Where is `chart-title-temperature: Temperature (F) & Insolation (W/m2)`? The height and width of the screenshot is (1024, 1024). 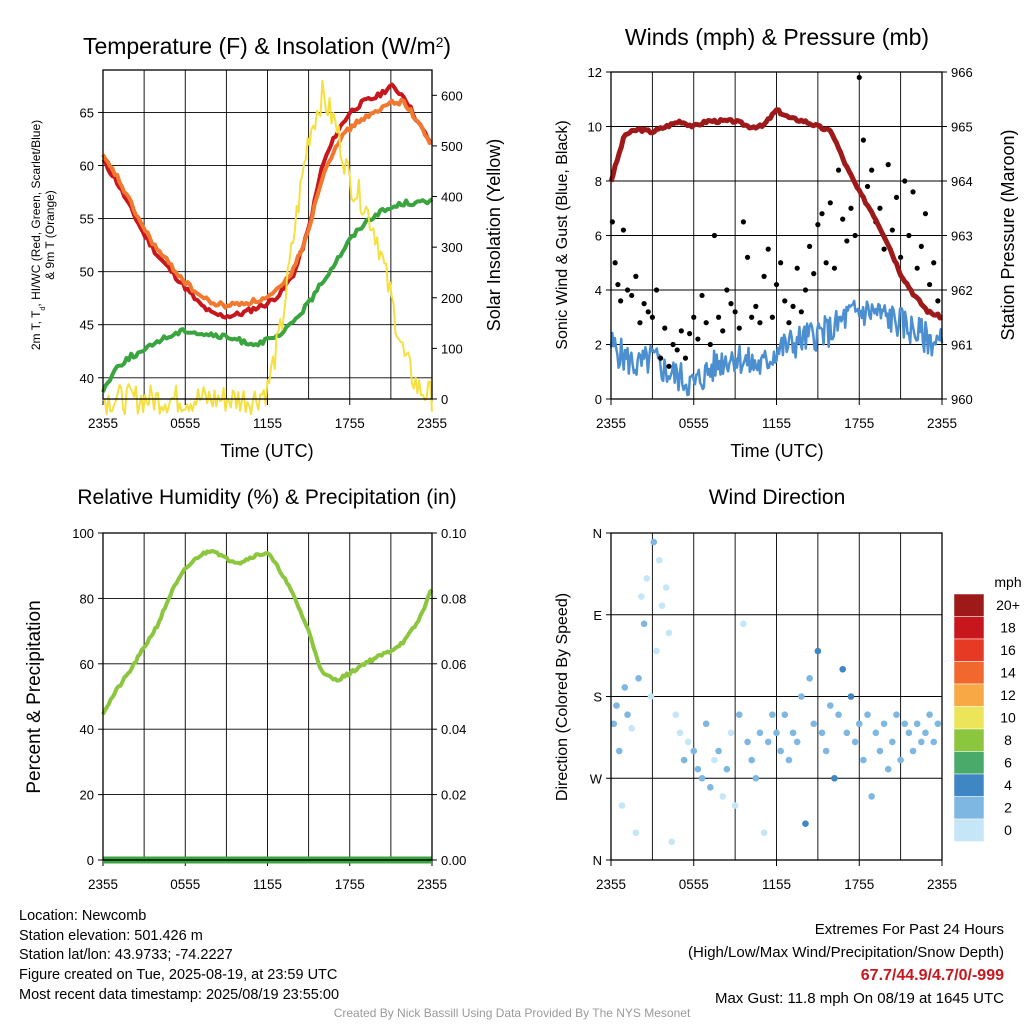
chart-title-temperature: Temperature (F) & Insolation (W/m2) is located at coordinates (267, 46).